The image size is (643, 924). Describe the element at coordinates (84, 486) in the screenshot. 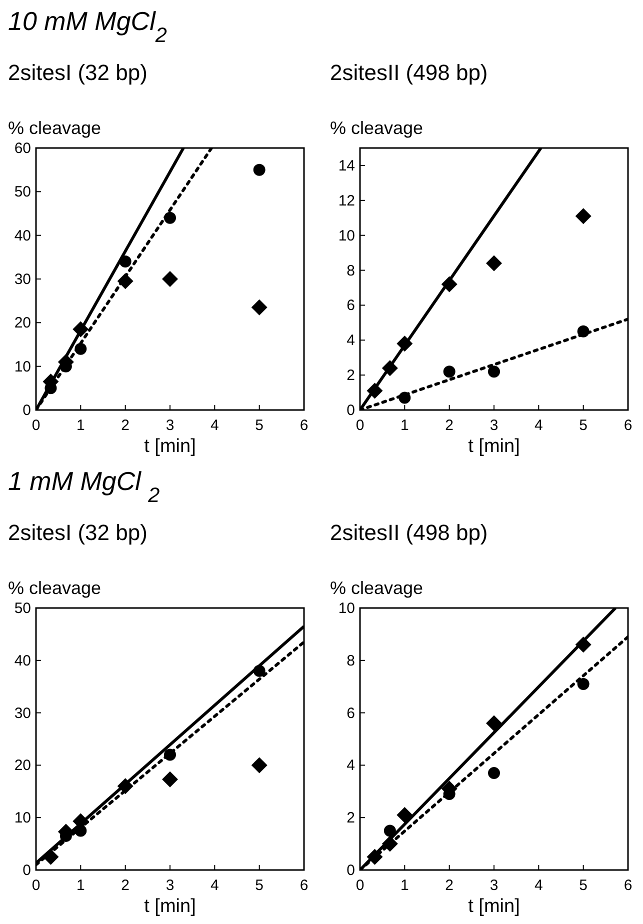

I see `text: 1 mM MgCl $_{2}$` at that location.